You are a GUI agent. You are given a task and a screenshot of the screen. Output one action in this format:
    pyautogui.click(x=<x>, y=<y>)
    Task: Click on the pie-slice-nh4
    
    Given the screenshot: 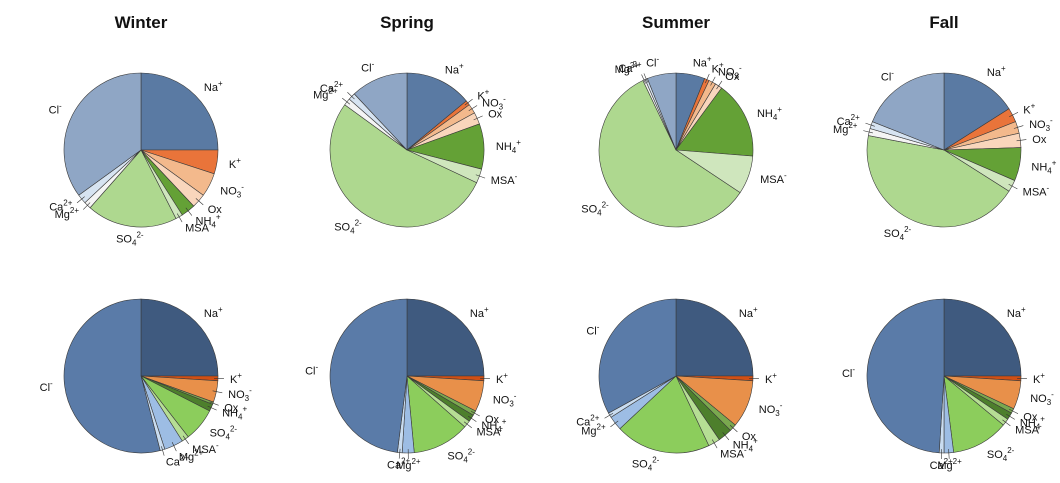 What is the action you would take?
    pyautogui.click(x=714, y=122)
    